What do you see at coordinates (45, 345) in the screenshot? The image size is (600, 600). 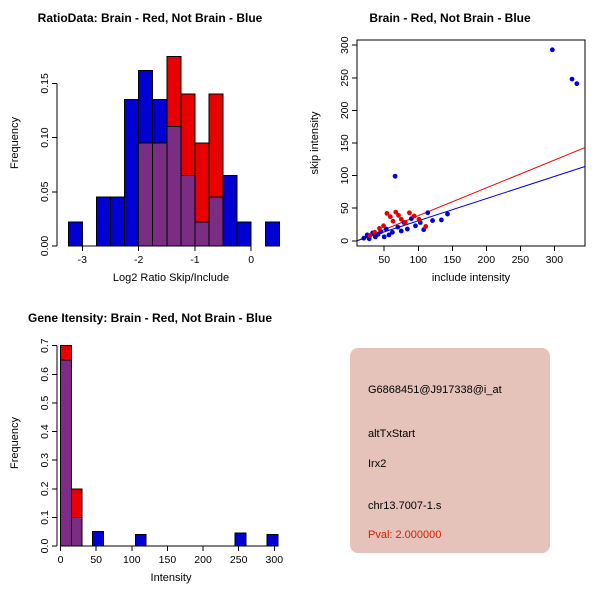 I see `svg-text: 0.7` at bounding box center [45, 345].